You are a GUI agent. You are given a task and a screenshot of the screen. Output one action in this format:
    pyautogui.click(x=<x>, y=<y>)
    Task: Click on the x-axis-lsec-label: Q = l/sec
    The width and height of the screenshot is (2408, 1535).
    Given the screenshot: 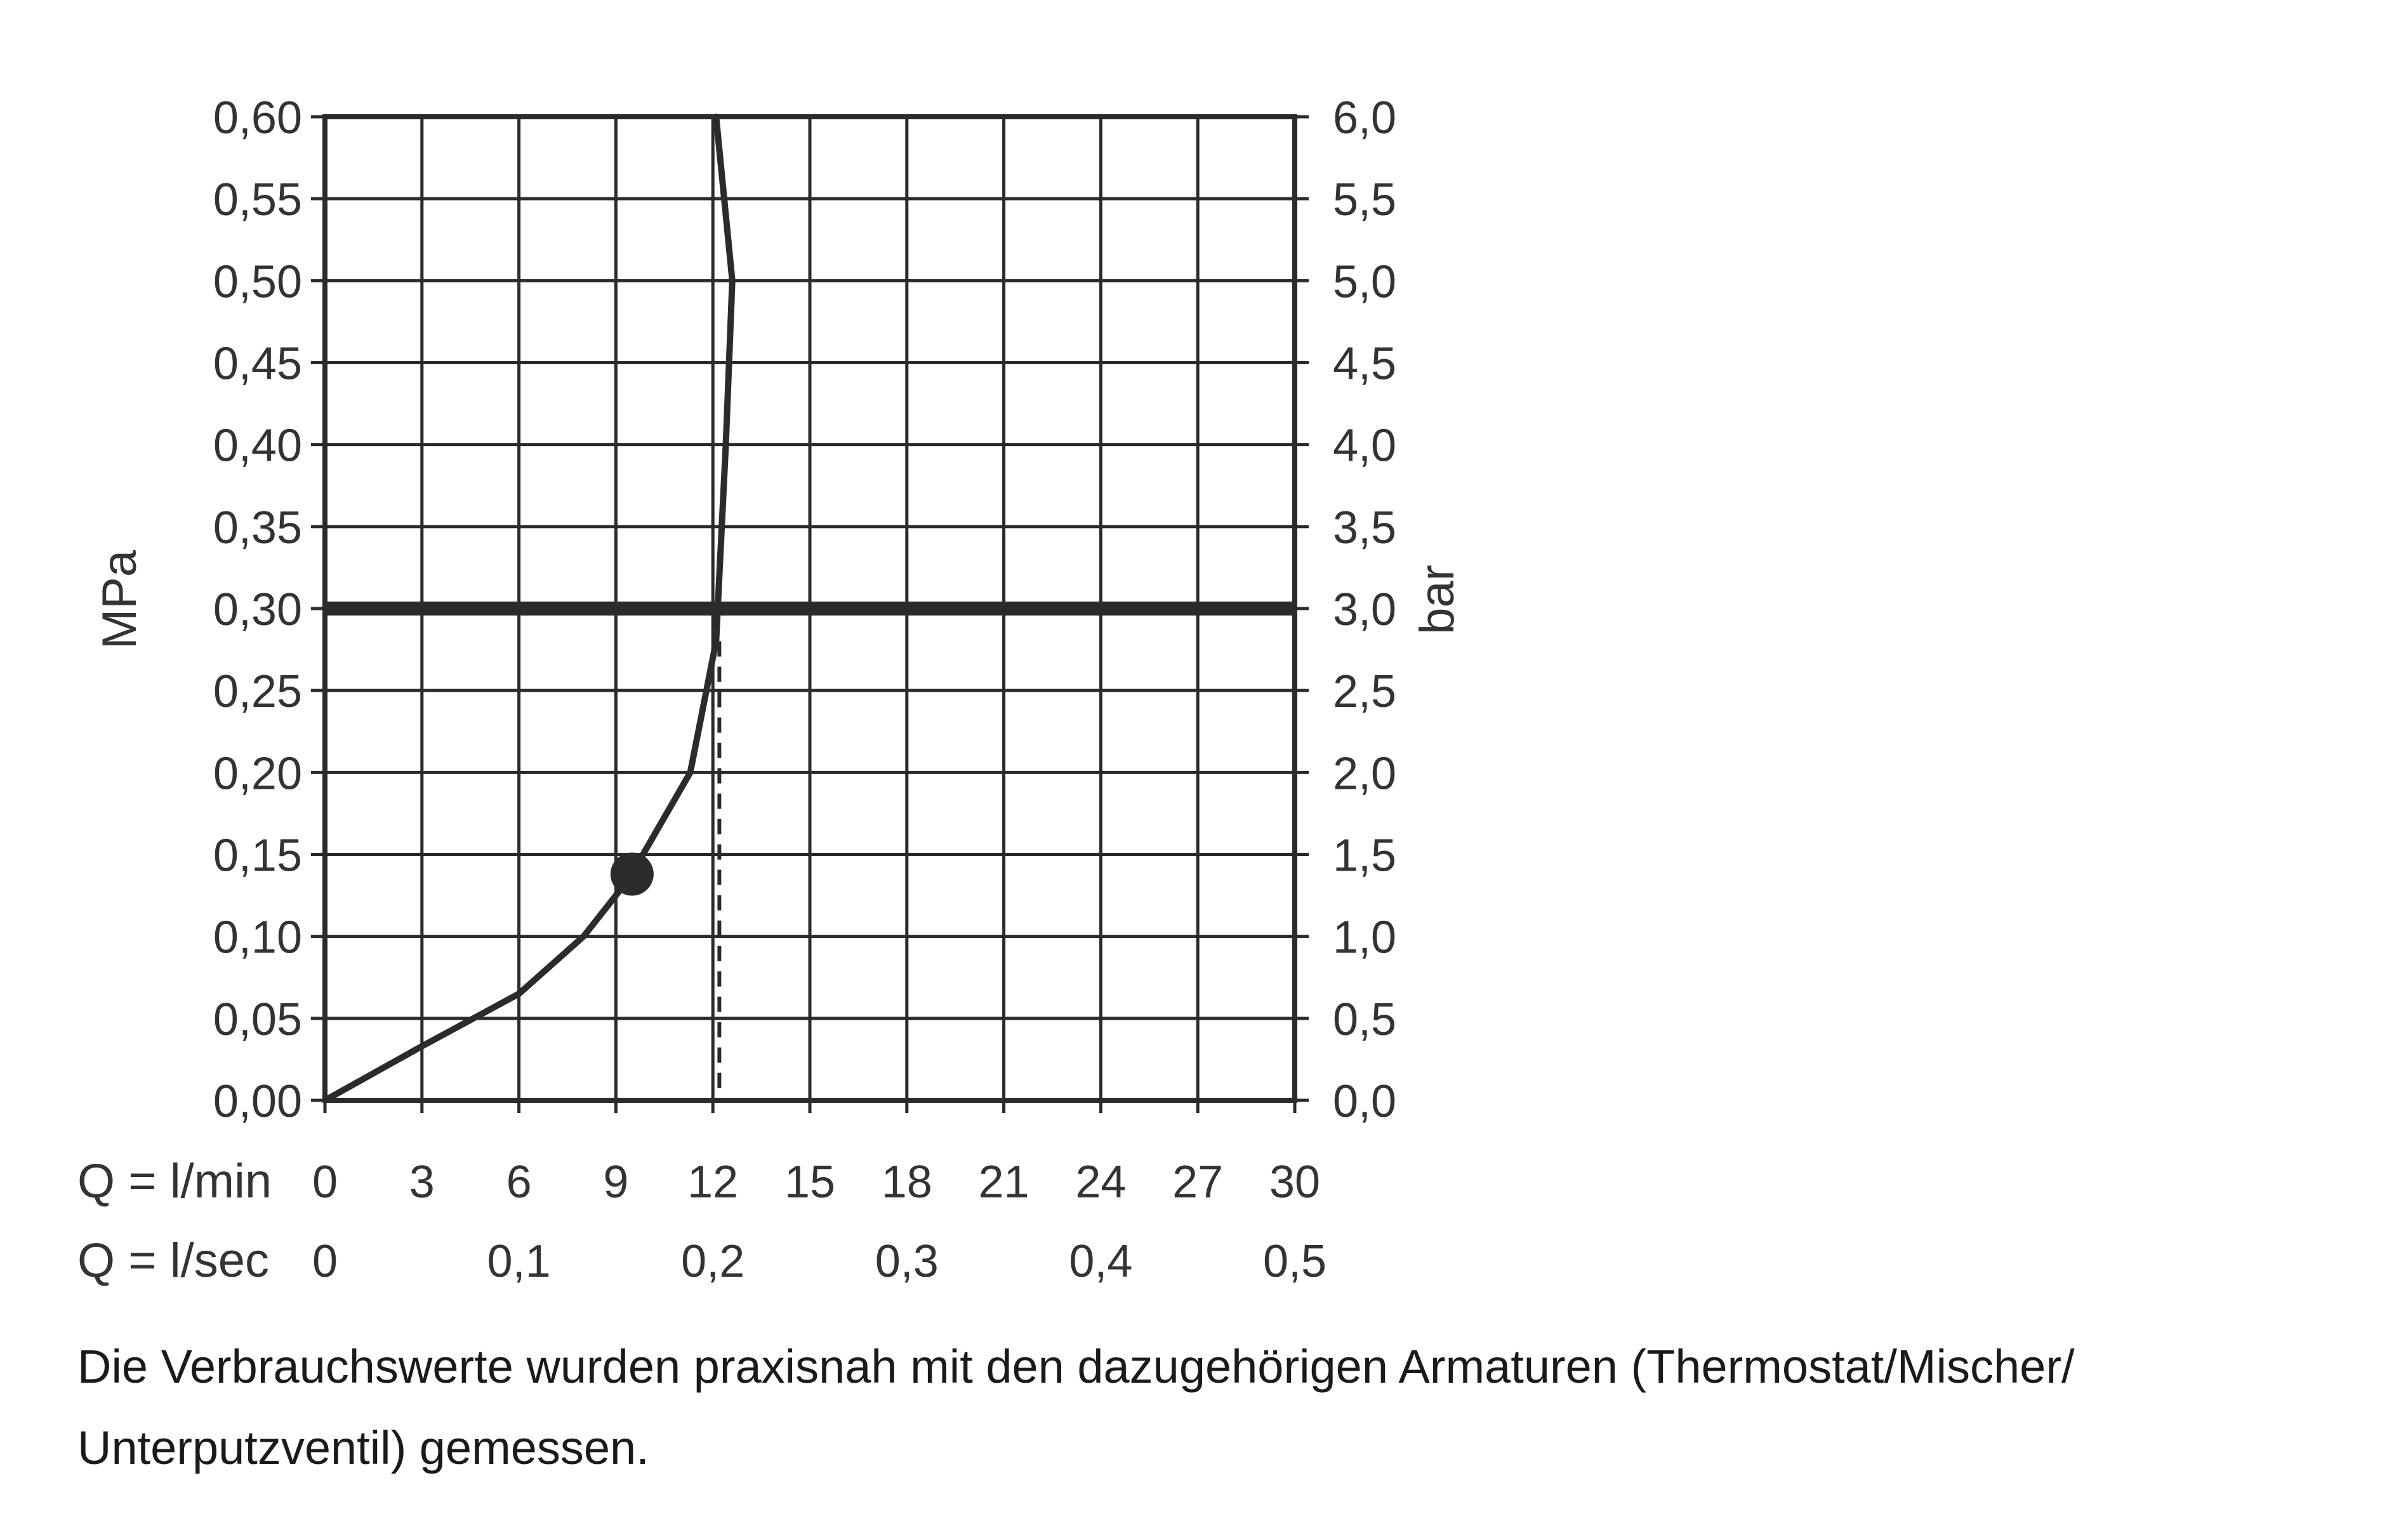 What is the action you would take?
    pyautogui.click(x=173, y=1261)
    